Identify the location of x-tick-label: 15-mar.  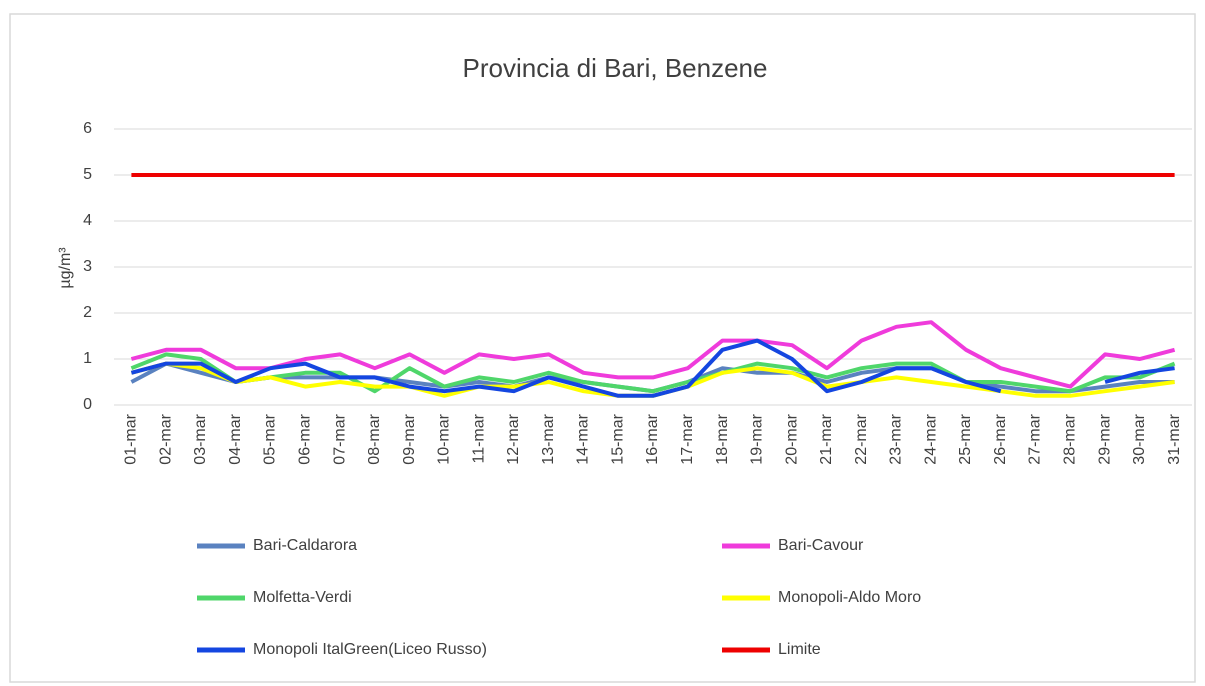
(617, 438).